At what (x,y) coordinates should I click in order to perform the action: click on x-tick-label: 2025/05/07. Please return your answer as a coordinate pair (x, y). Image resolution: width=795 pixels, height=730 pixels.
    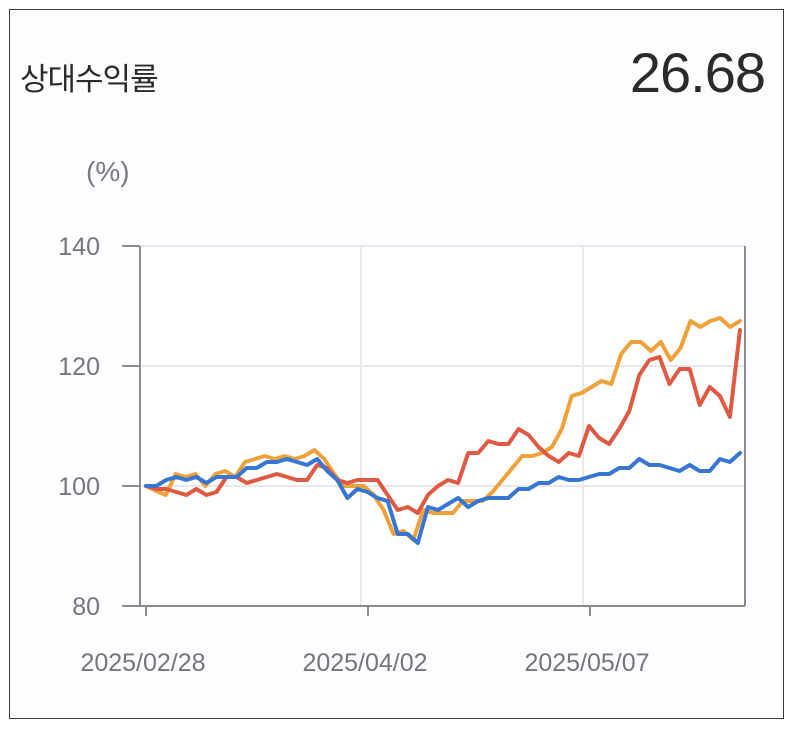
    Looking at the image, I should click on (586, 663).